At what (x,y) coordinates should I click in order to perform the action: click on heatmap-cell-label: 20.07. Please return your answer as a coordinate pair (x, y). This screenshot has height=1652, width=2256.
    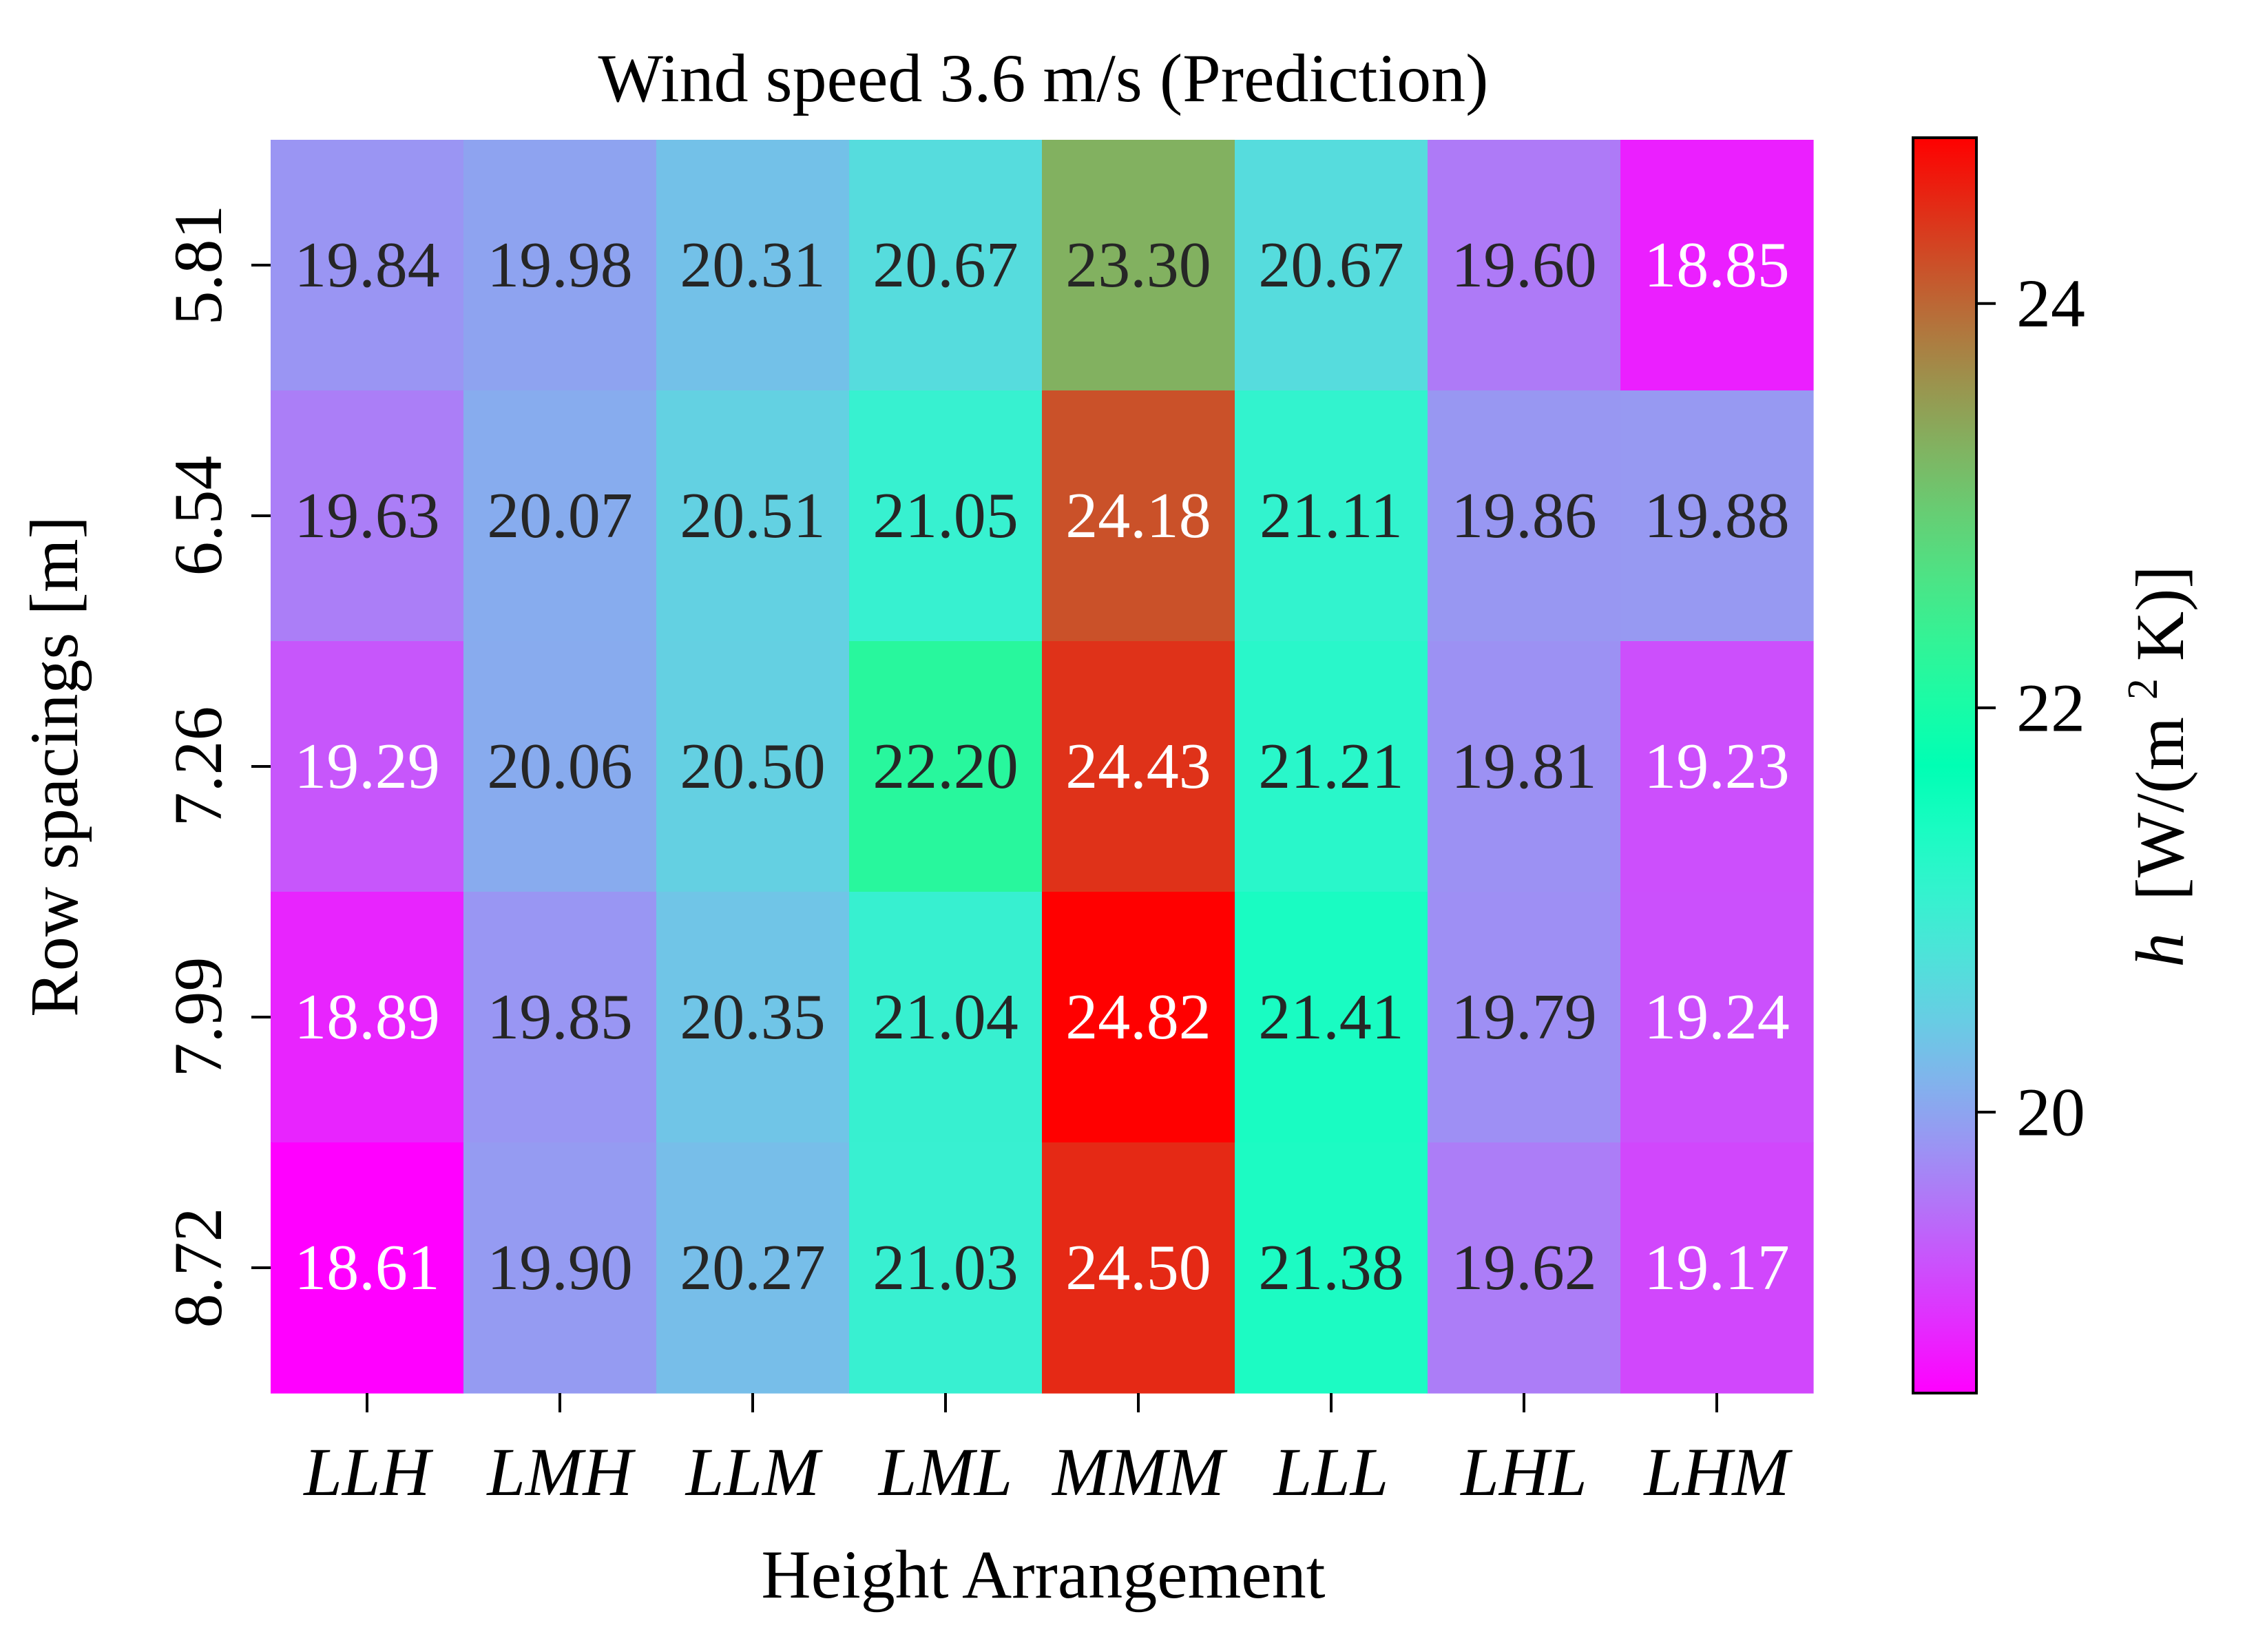
    Looking at the image, I should click on (560, 516).